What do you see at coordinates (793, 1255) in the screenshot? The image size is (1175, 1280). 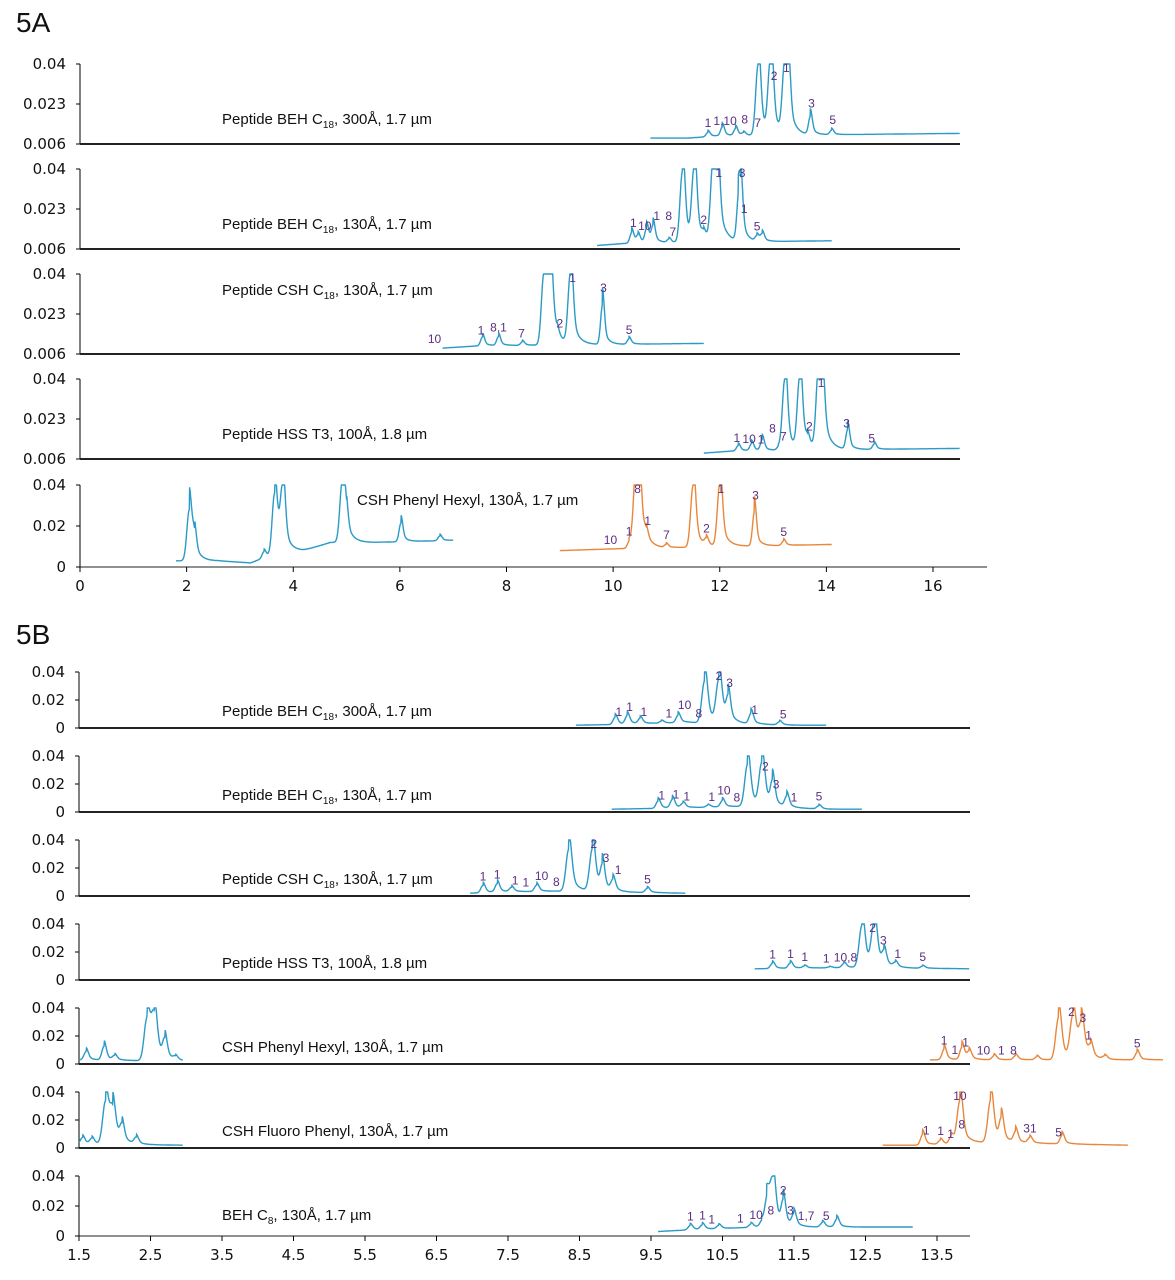 I see `x-tick-label: 11.5` at bounding box center [793, 1255].